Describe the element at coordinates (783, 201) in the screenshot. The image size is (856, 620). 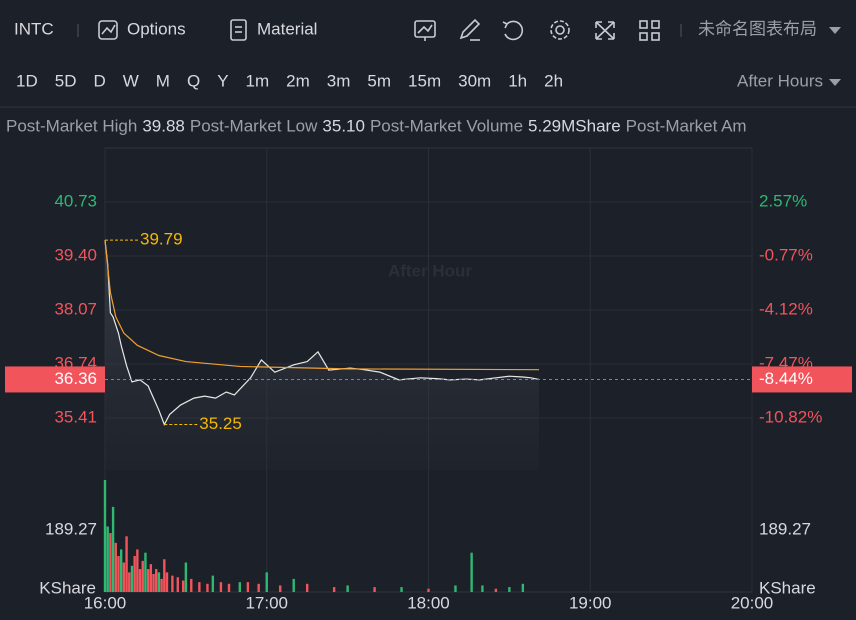
I see `y2-tick-label: 2.57%` at that location.